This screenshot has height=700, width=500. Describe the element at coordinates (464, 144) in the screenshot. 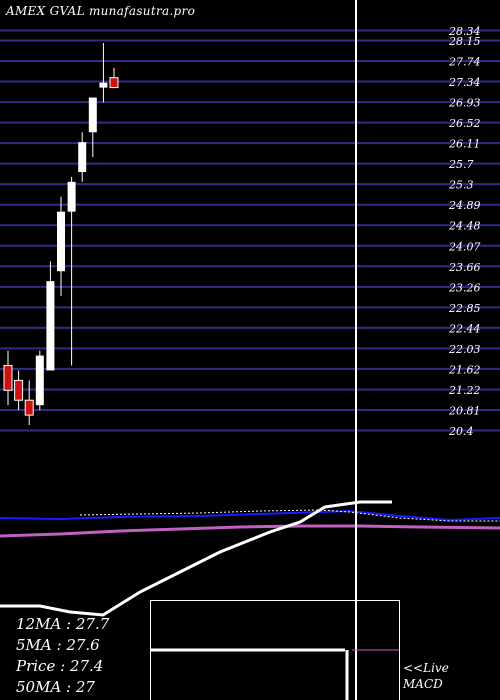

I see `y-tick-label: 26.11` at that location.